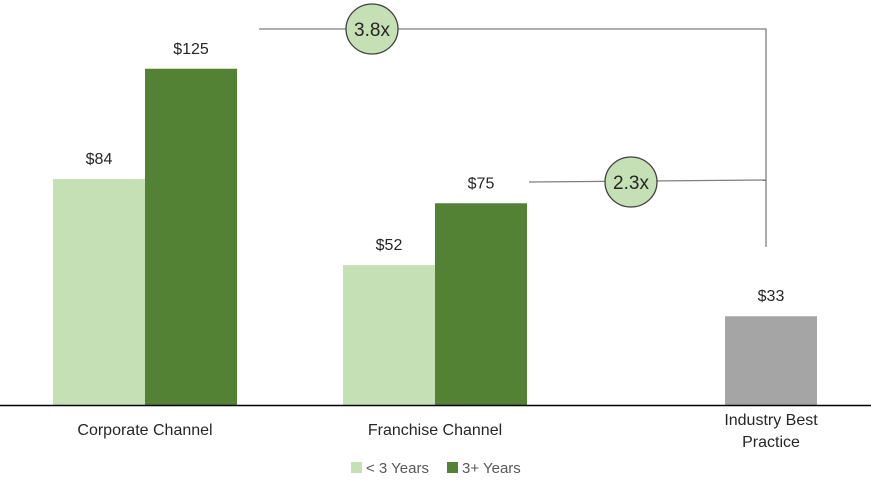 The height and width of the screenshot is (496, 871). I want to click on category-label-industry-best-practice-line-1: Industry Best, so click(771, 420).